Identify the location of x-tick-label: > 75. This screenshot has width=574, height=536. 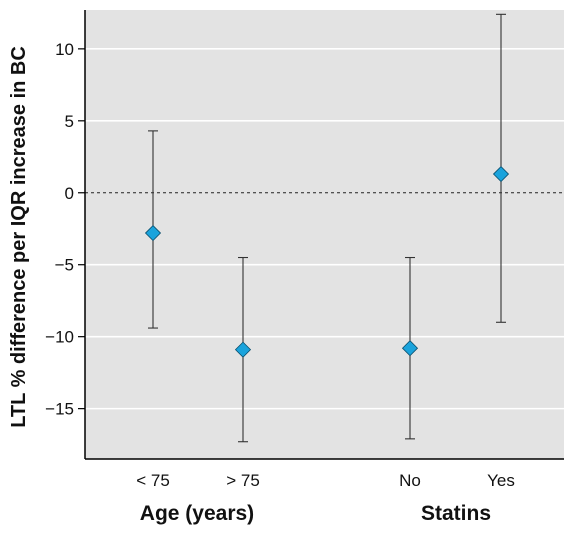
(243, 480).